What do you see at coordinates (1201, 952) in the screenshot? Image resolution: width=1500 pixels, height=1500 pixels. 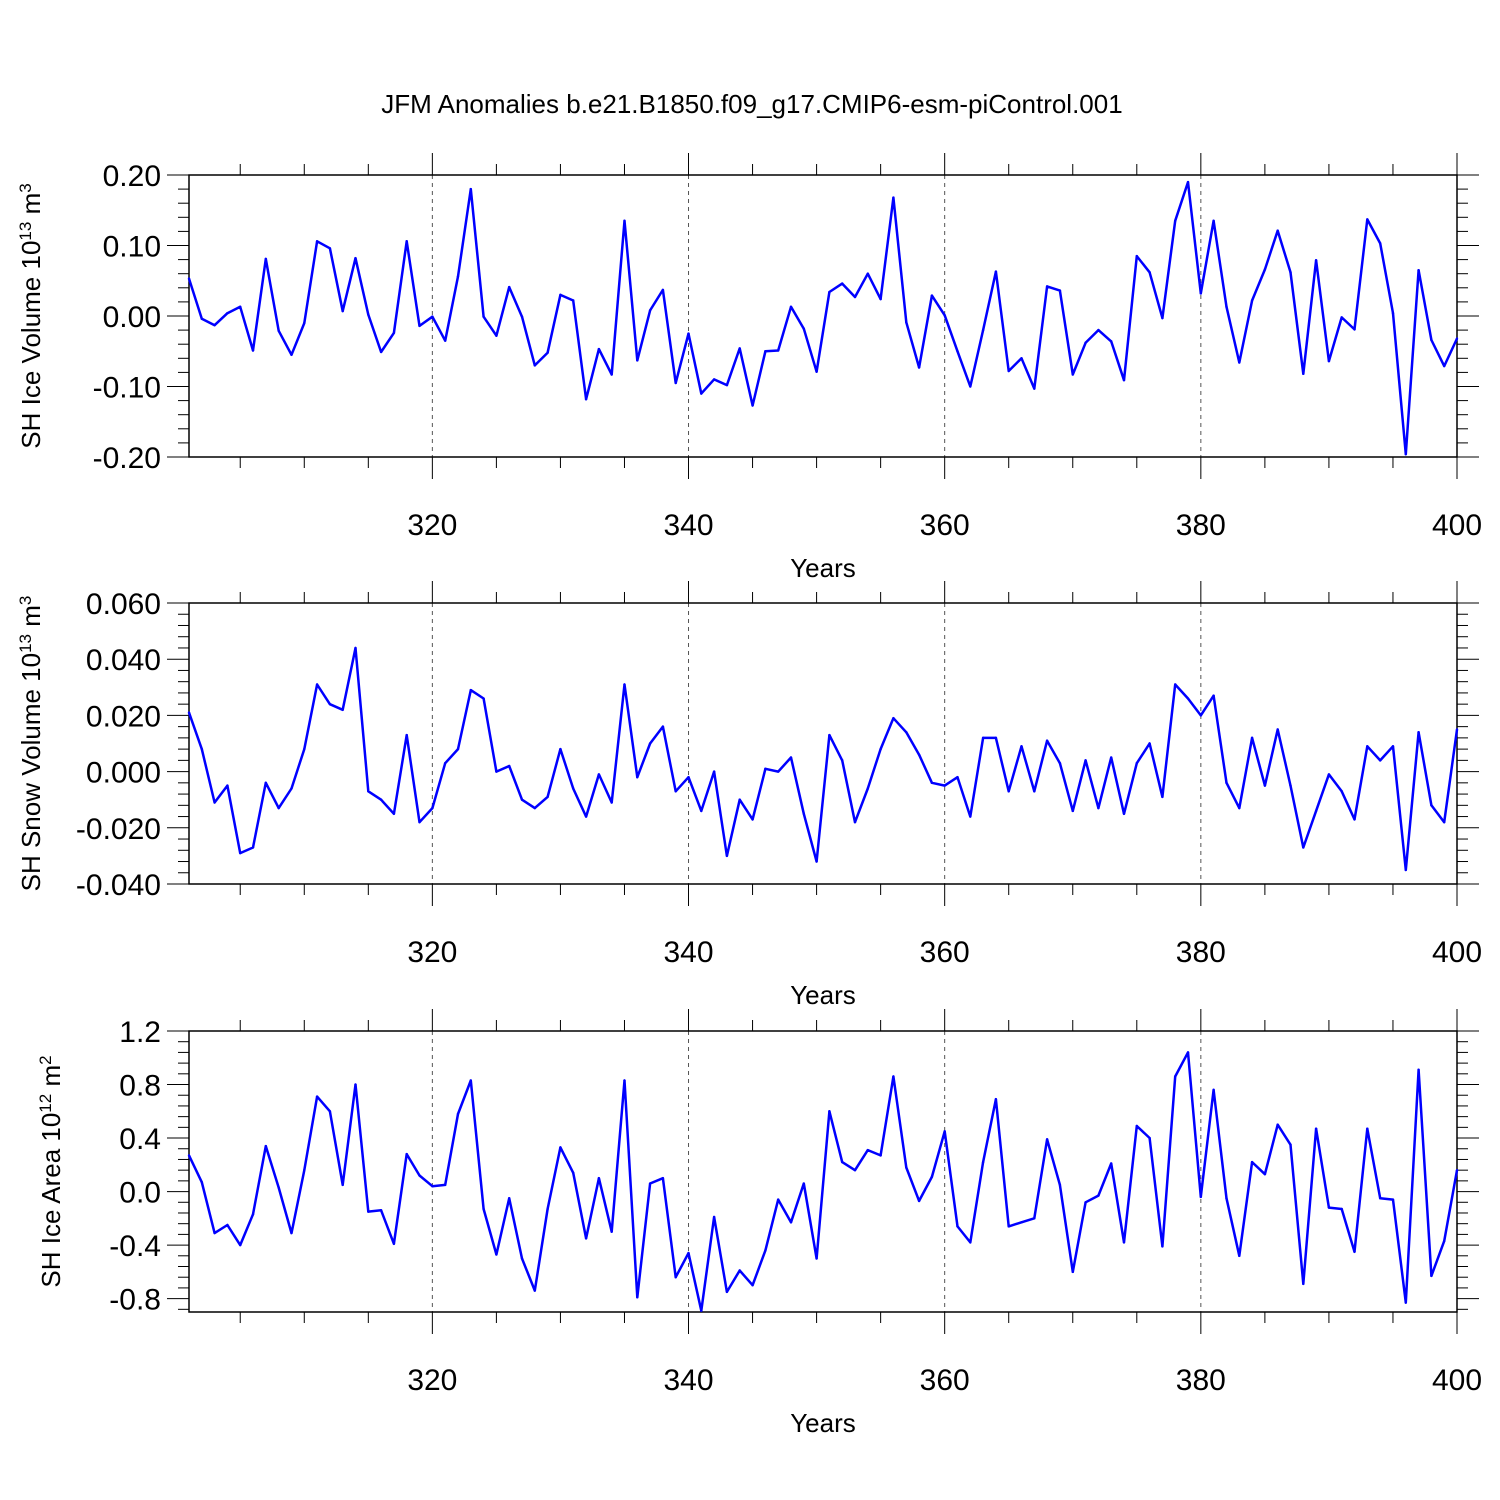 I see `x-tick-label: 380` at bounding box center [1201, 952].